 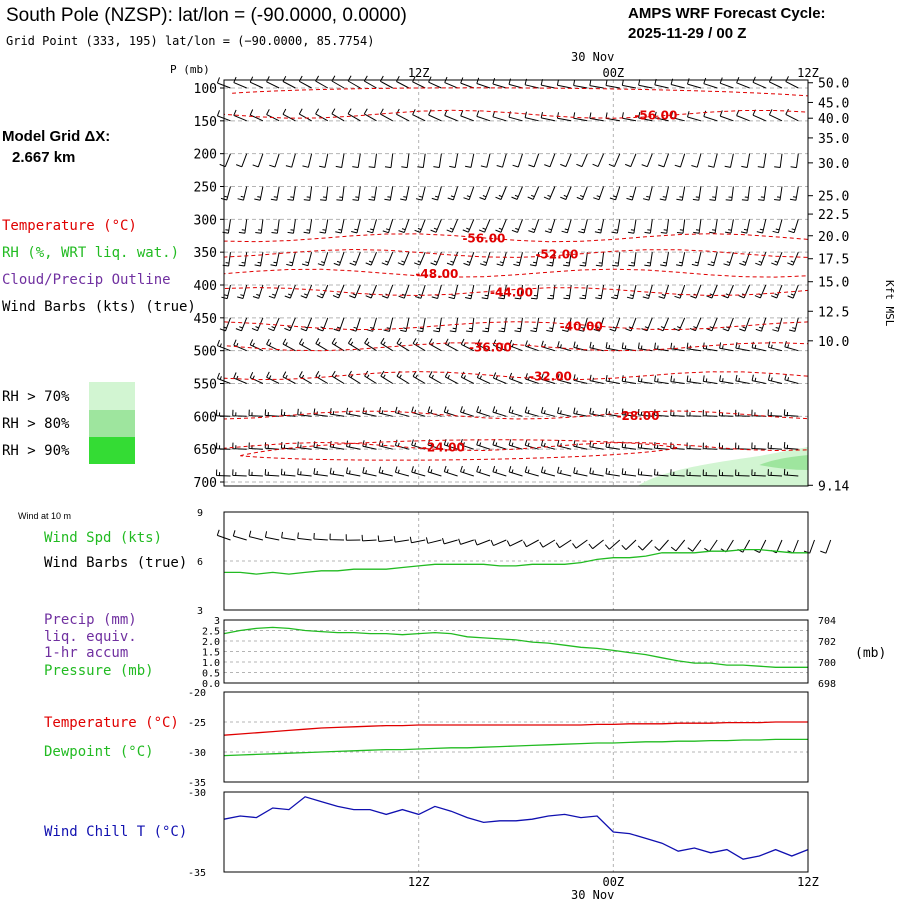 What do you see at coordinates (613, 882) in the screenshot?
I see `bottom-time-label: 00Z` at bounding box center [613, 882].